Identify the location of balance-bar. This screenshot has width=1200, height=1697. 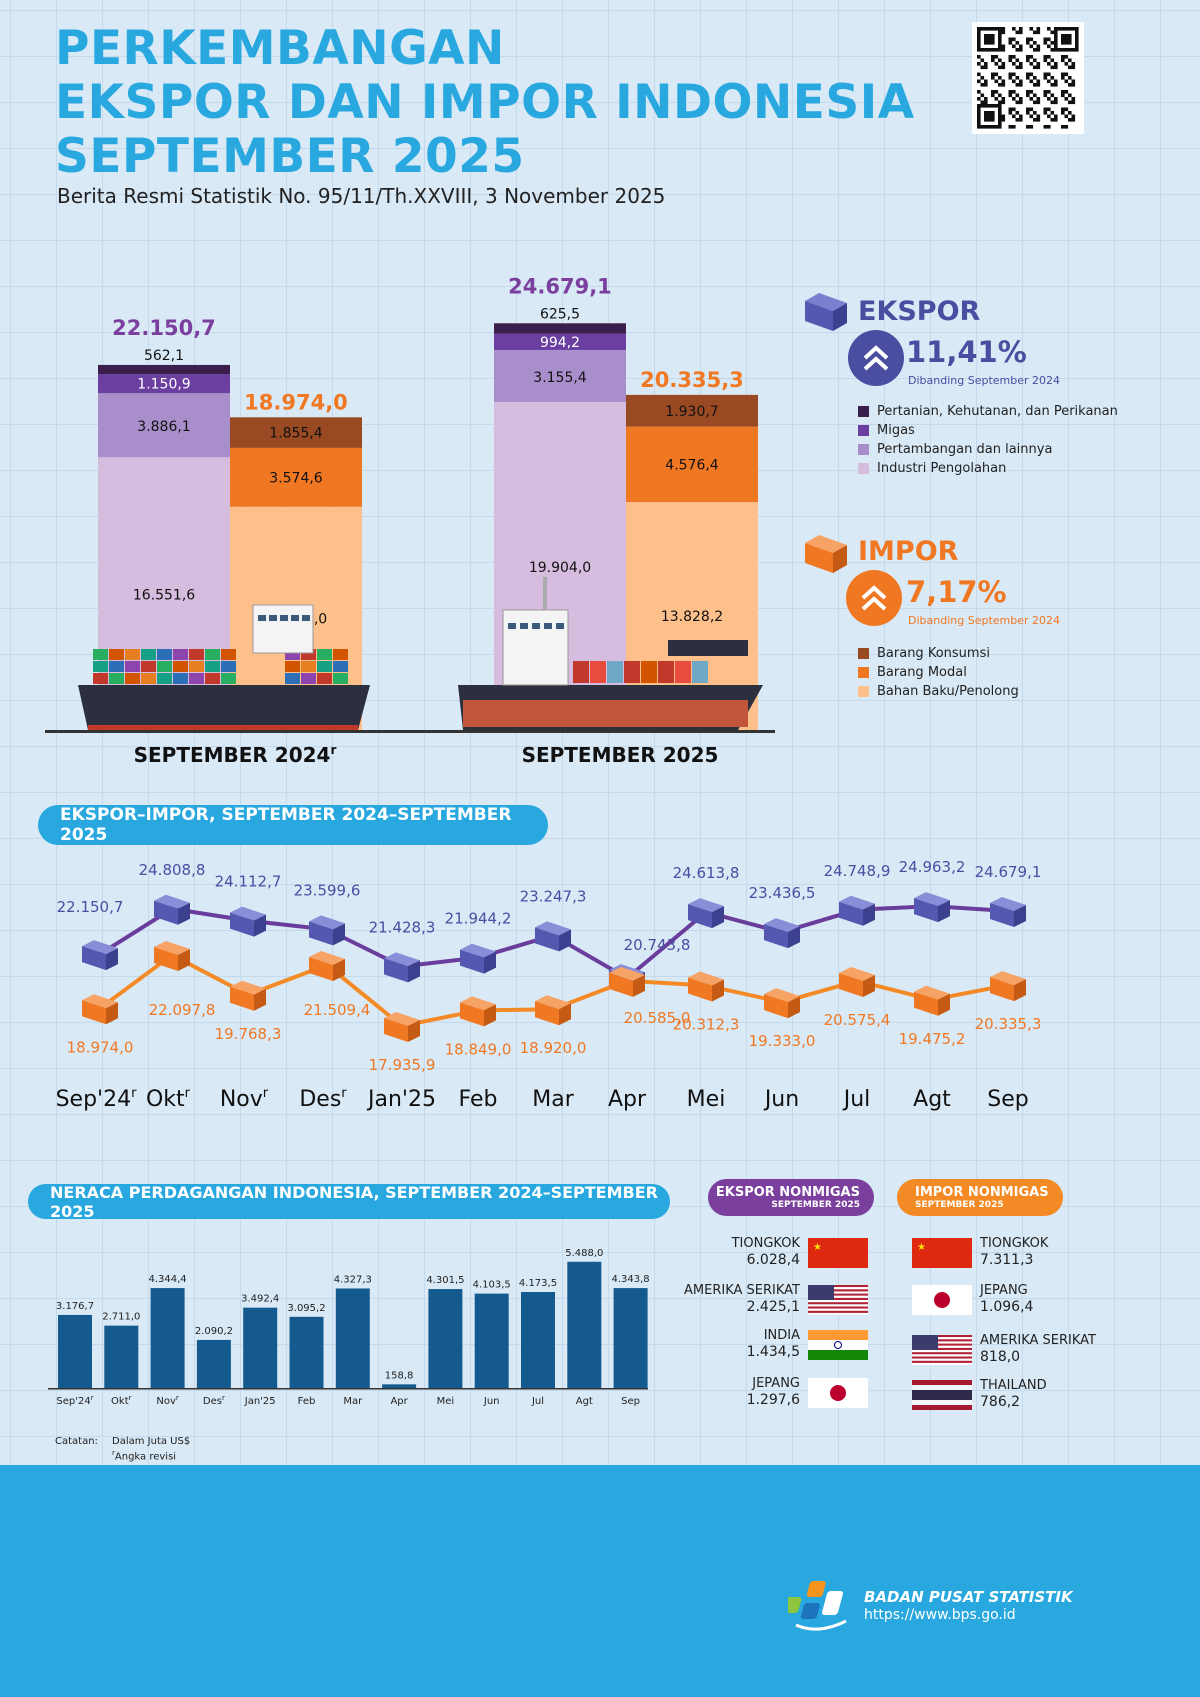
(445, 1338).